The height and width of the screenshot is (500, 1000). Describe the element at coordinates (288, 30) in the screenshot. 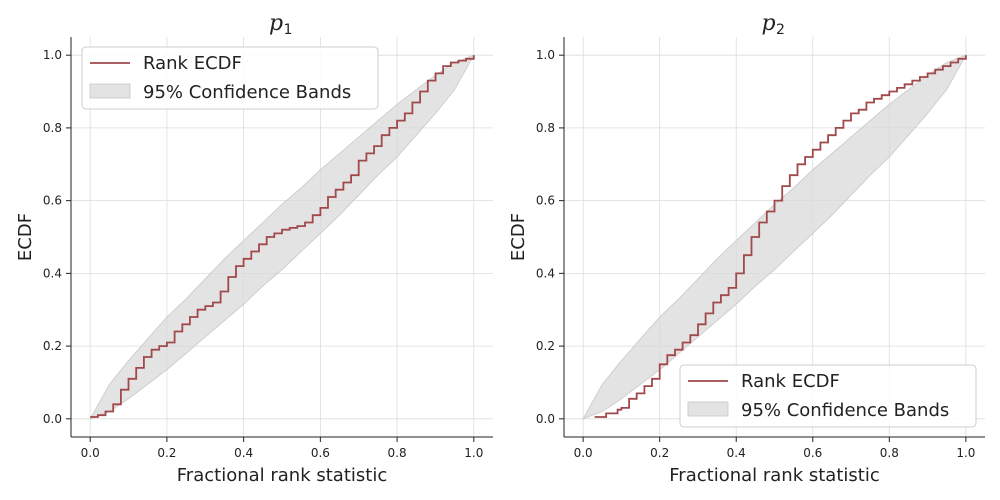

I see `panel-title-subscript: 1` at that location.